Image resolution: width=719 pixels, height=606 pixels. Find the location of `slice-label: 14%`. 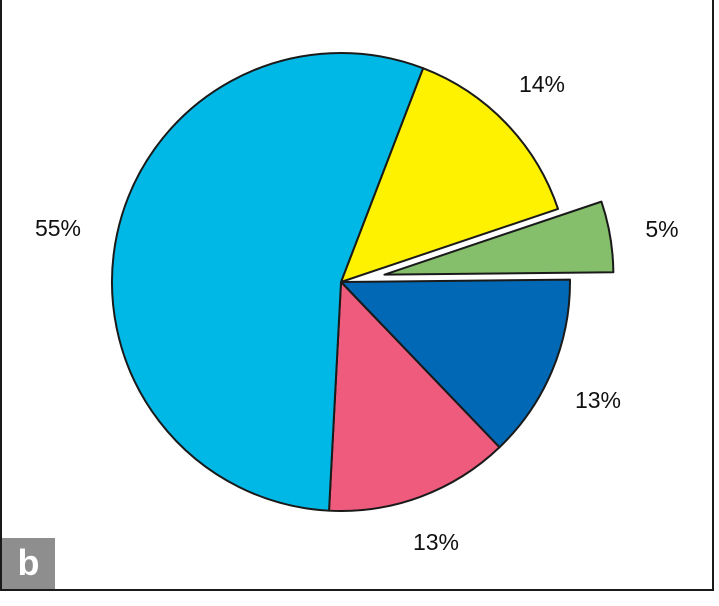

slice-label: 14% is located at coordinates (542, 84).